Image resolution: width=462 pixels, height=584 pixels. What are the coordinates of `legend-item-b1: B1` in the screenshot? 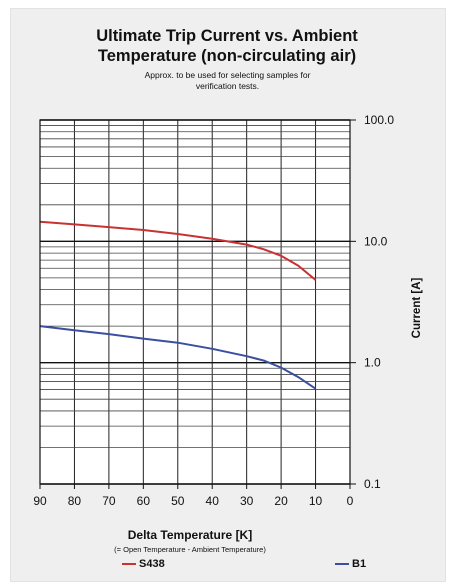 It's located at (350, 564).